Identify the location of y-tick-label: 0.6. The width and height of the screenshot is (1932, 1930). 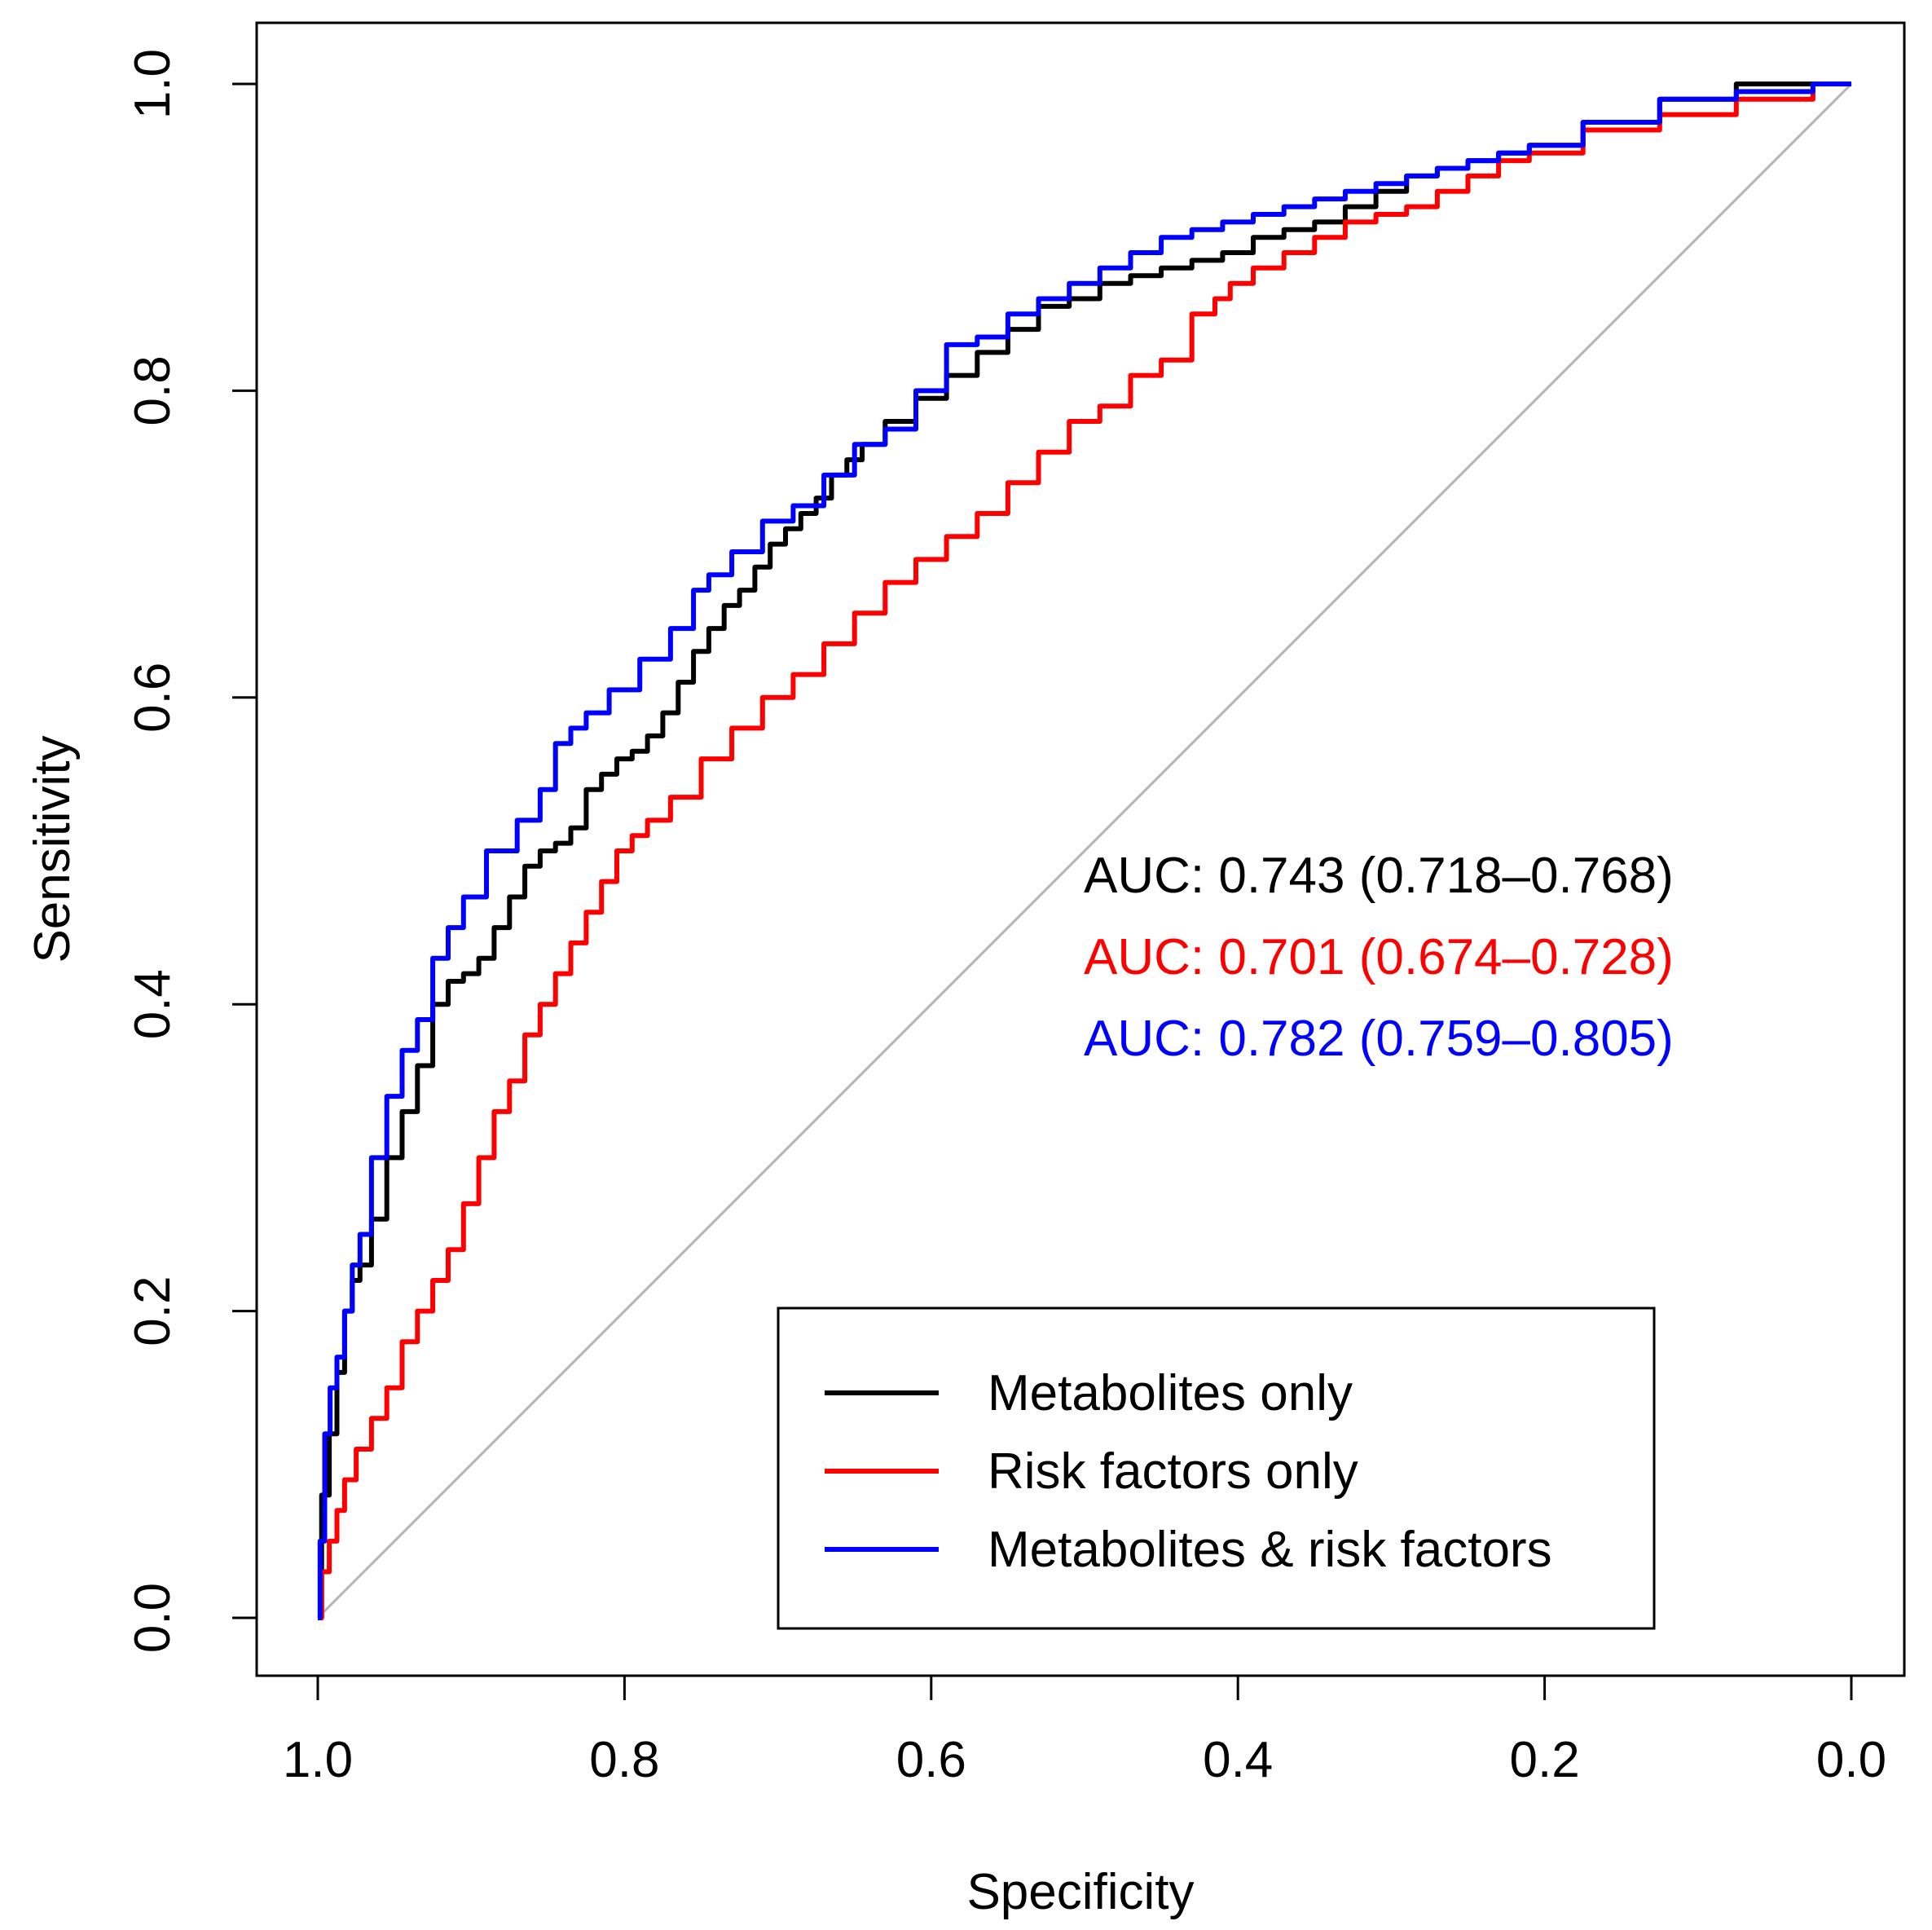
(153, 698).